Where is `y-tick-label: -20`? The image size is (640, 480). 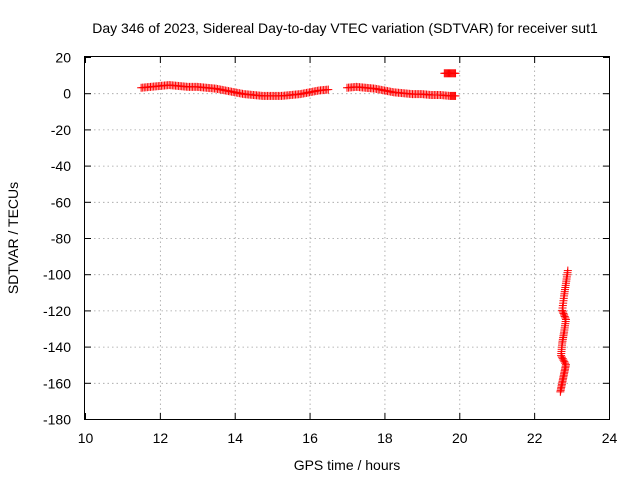
y-tick-label: -20 is located at coordinates (61, 130).